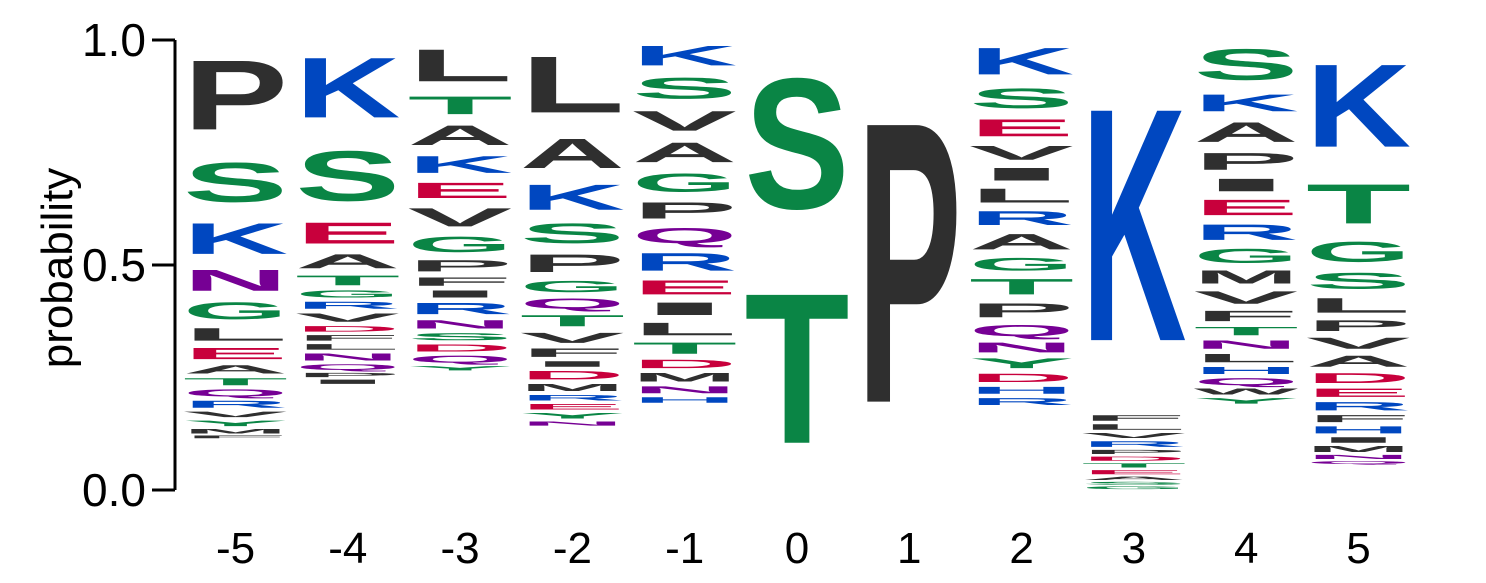 Image resolution: width=1486 pixels, height=583 pixels. I want to click on x-tick-label: 1, so click(909, 548).